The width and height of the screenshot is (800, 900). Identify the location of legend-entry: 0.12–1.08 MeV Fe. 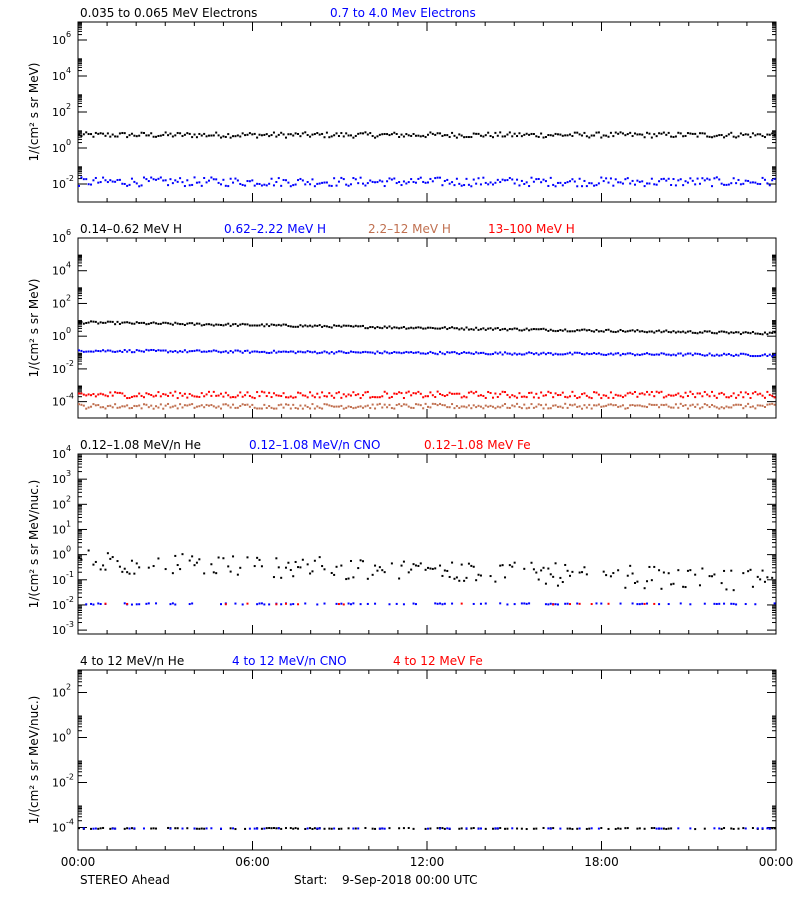
(477, 445).